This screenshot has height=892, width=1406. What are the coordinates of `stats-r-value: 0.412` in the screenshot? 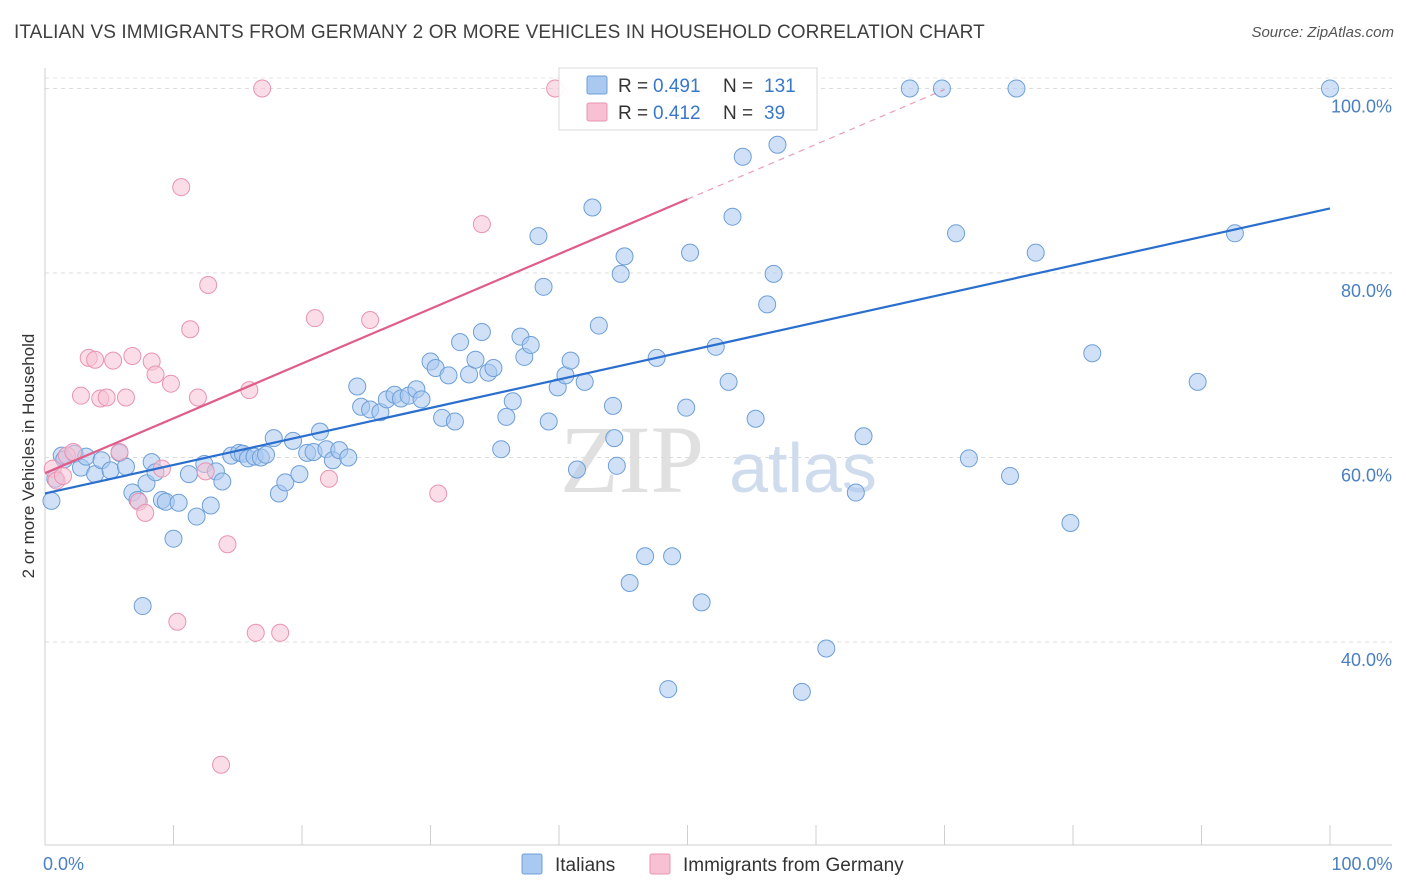 It's located at (677, 113).